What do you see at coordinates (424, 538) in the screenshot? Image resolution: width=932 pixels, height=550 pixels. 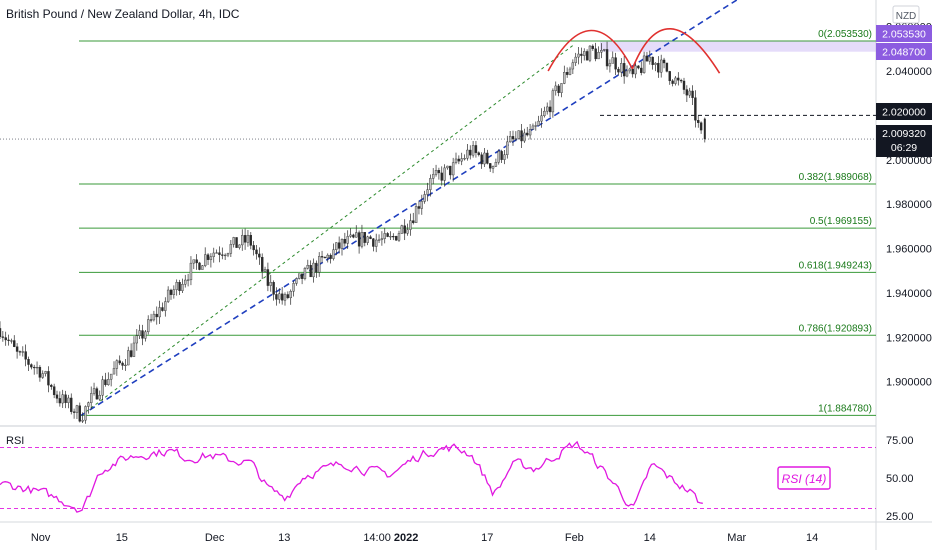 I see `time-axis: Nov 15 Dec 13 14:00 2022 17 Feb 14 Mar 14` at bounding box center [424, 538].